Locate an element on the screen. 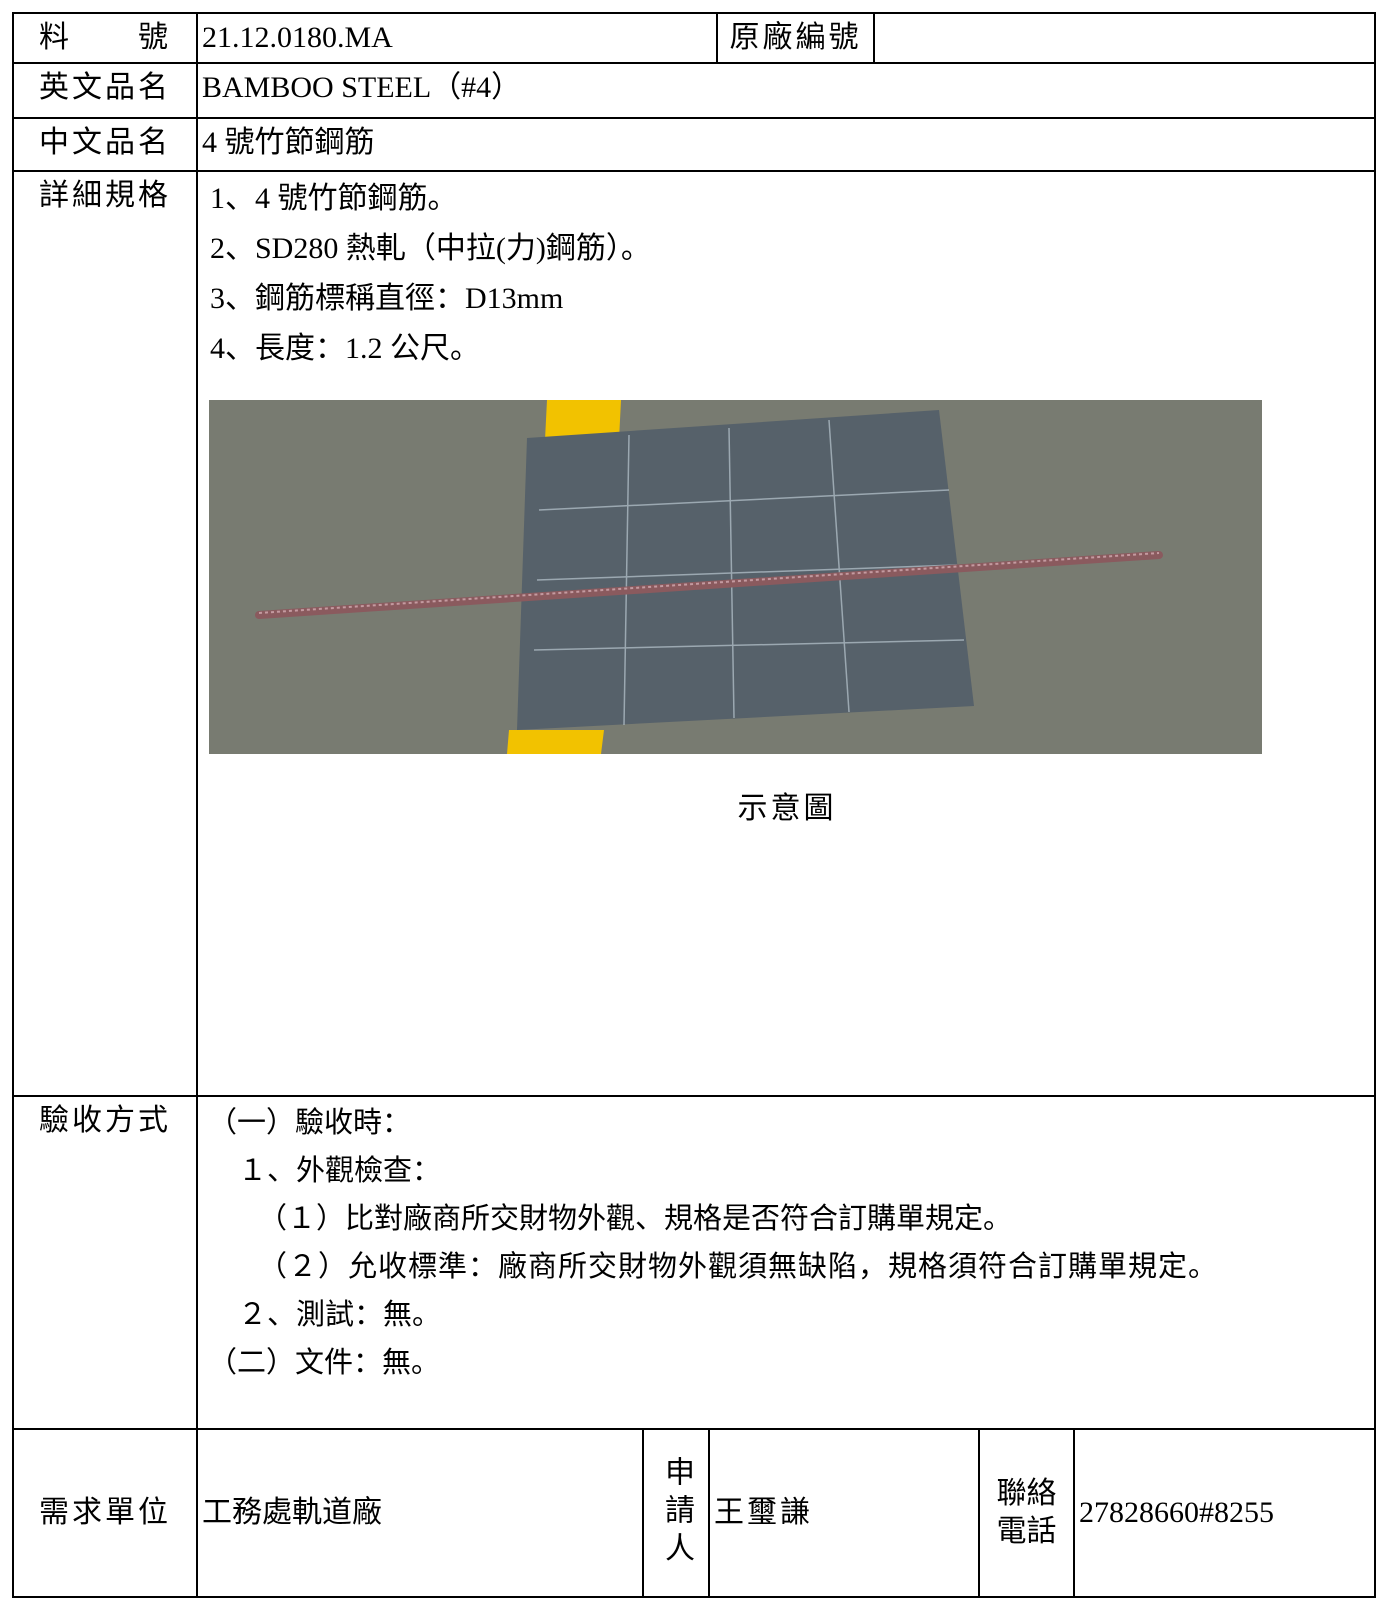  label: 聯絡電話 is located at coordinates (1025, 1512).